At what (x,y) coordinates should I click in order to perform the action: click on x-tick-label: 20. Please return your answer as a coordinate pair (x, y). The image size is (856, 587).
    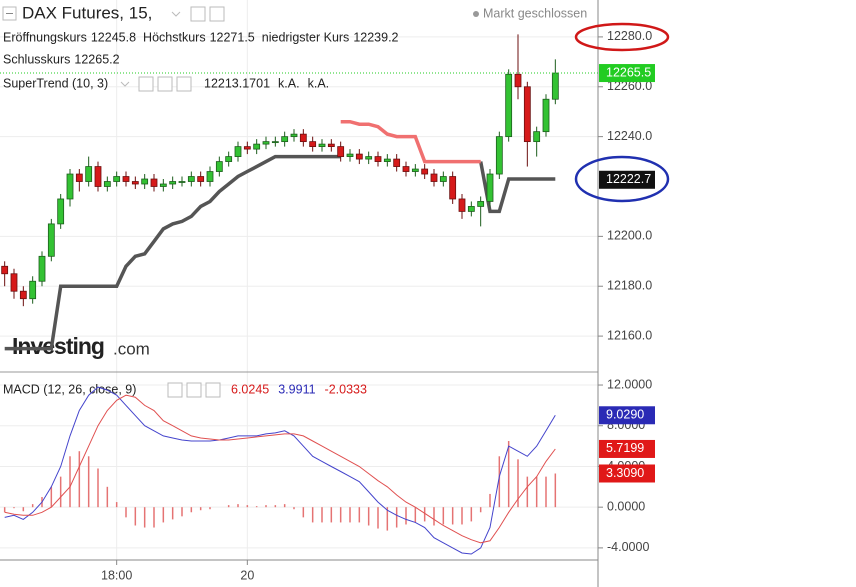
    Looking at the image, I should click on (247, 575).